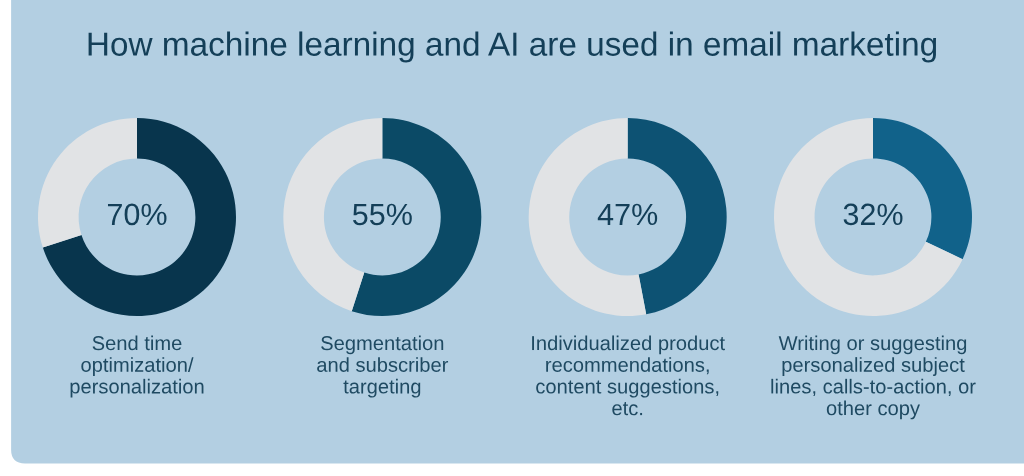 Image resolution: width=1024 pixels, height=476 pixels. What do you see at coordinates (382, 214) in the screenshot?
I see `data-label: 55%` at bounding box center [382, 214].